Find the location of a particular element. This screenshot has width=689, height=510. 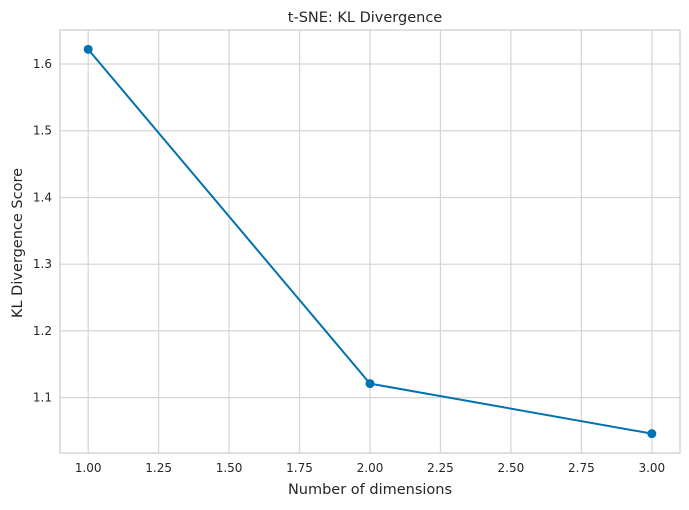

x-tick-label: 2.50 is located at coordinates (511, 468).